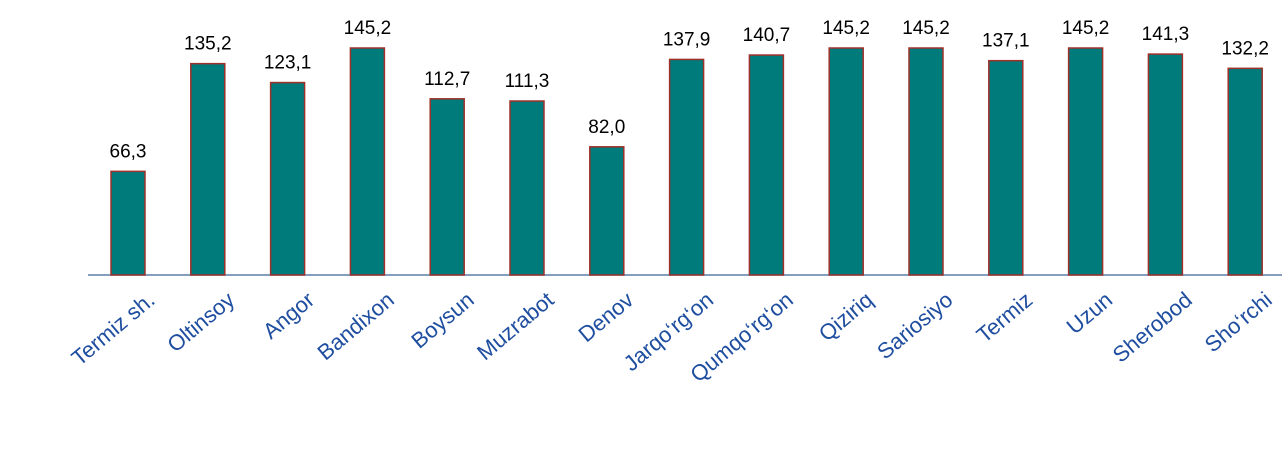 The image size is (1282, 449). Describe the element at coordinates (1245, 48) in the screenshot. I see `value-label: 132,2` at that location.